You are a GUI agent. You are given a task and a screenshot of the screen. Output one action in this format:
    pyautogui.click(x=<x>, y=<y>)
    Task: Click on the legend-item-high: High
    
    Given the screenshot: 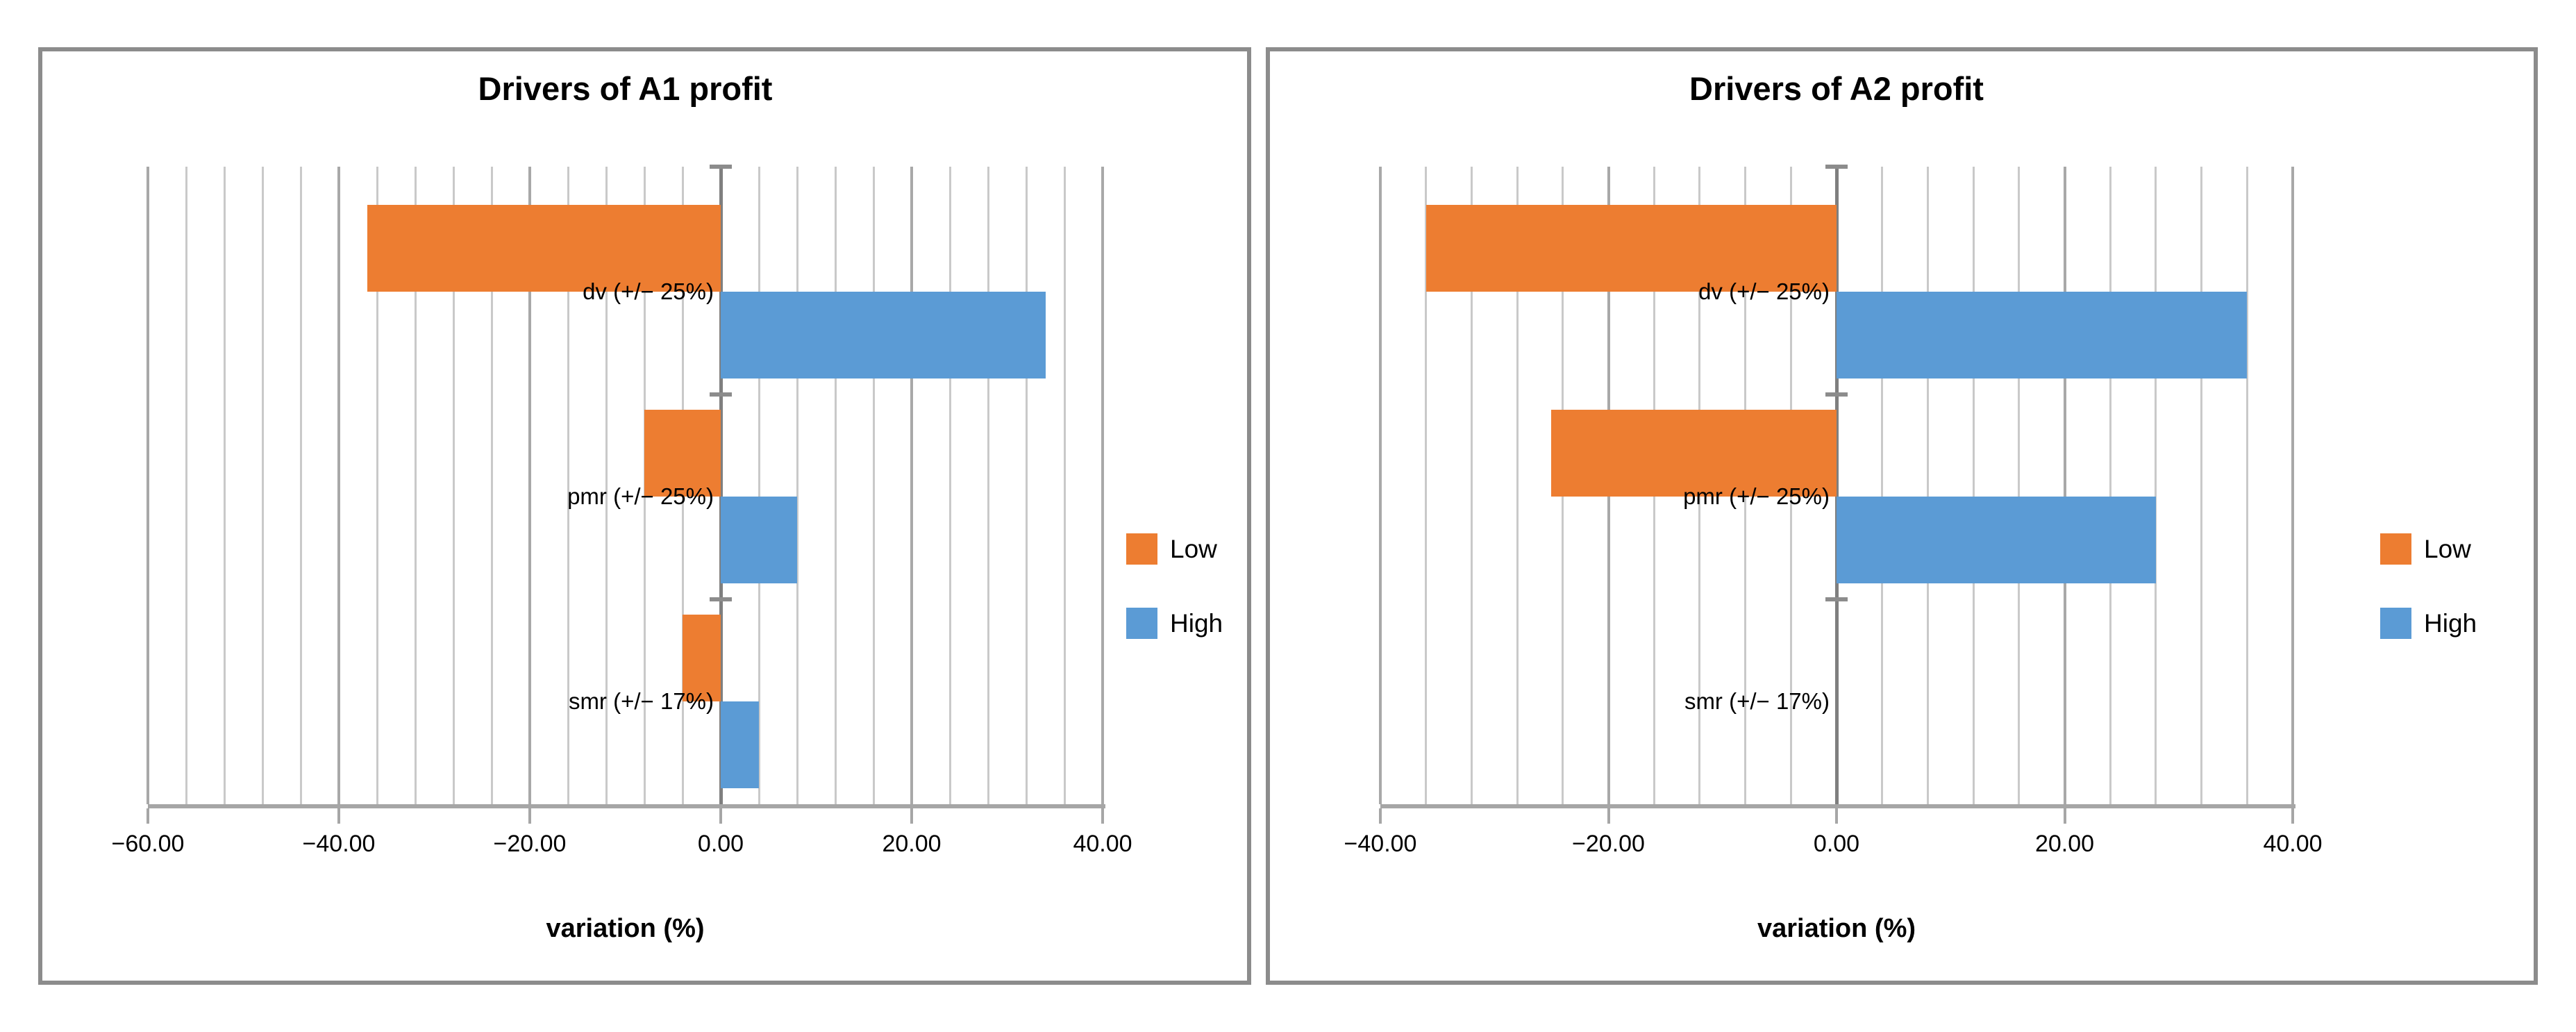 What is the action you would take?
    pyautogui.click(x=2428, y=623)
    